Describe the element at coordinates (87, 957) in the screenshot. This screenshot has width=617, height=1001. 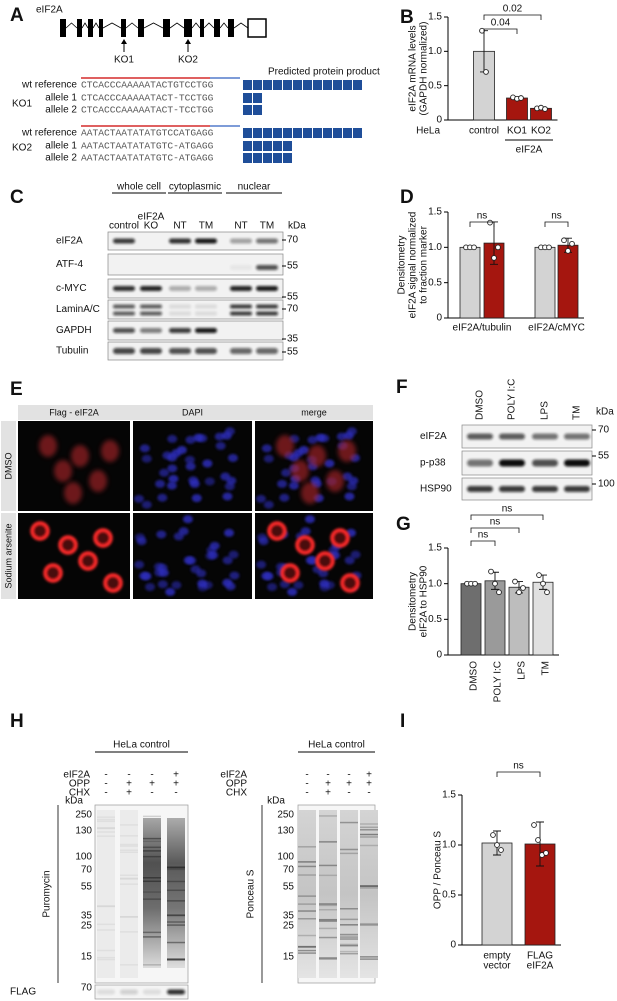
I see `mw-marker: 15` at that location.